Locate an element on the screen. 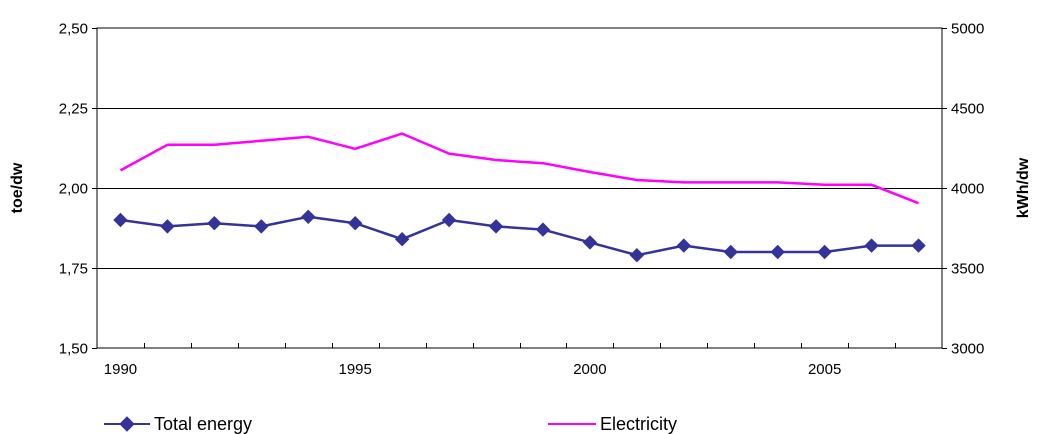  x-tick-label-2005: 2005 is located at coordinates (824, 369).